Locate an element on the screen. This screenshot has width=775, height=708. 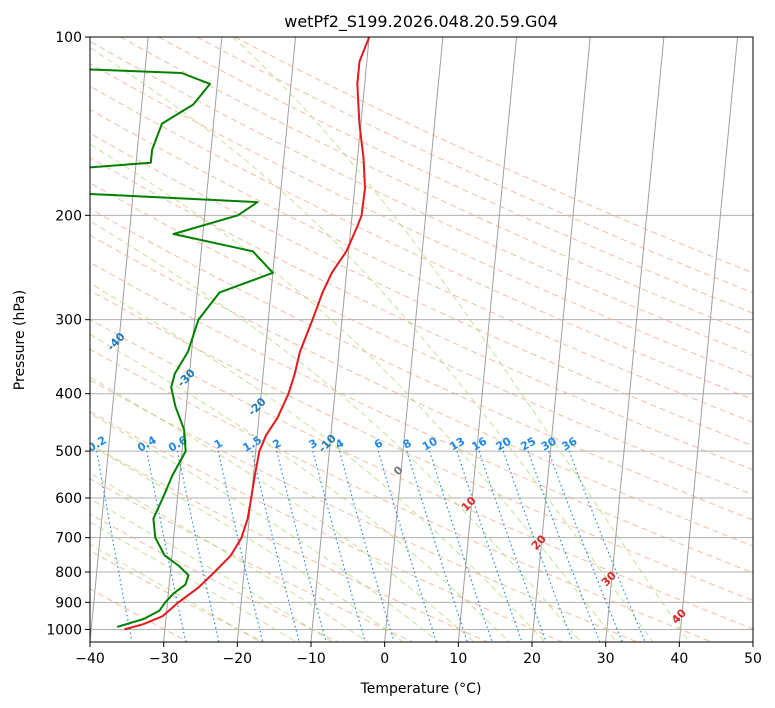
x-tick-label: −30 is located at coordinates (164, 659).